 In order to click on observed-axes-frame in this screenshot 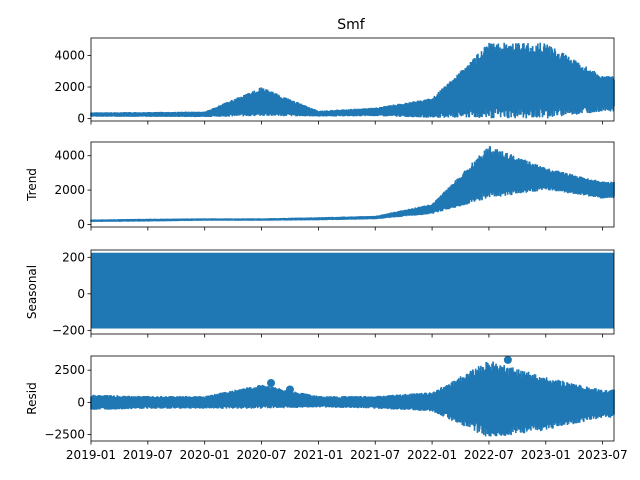, I will do `click(352, 79)`.